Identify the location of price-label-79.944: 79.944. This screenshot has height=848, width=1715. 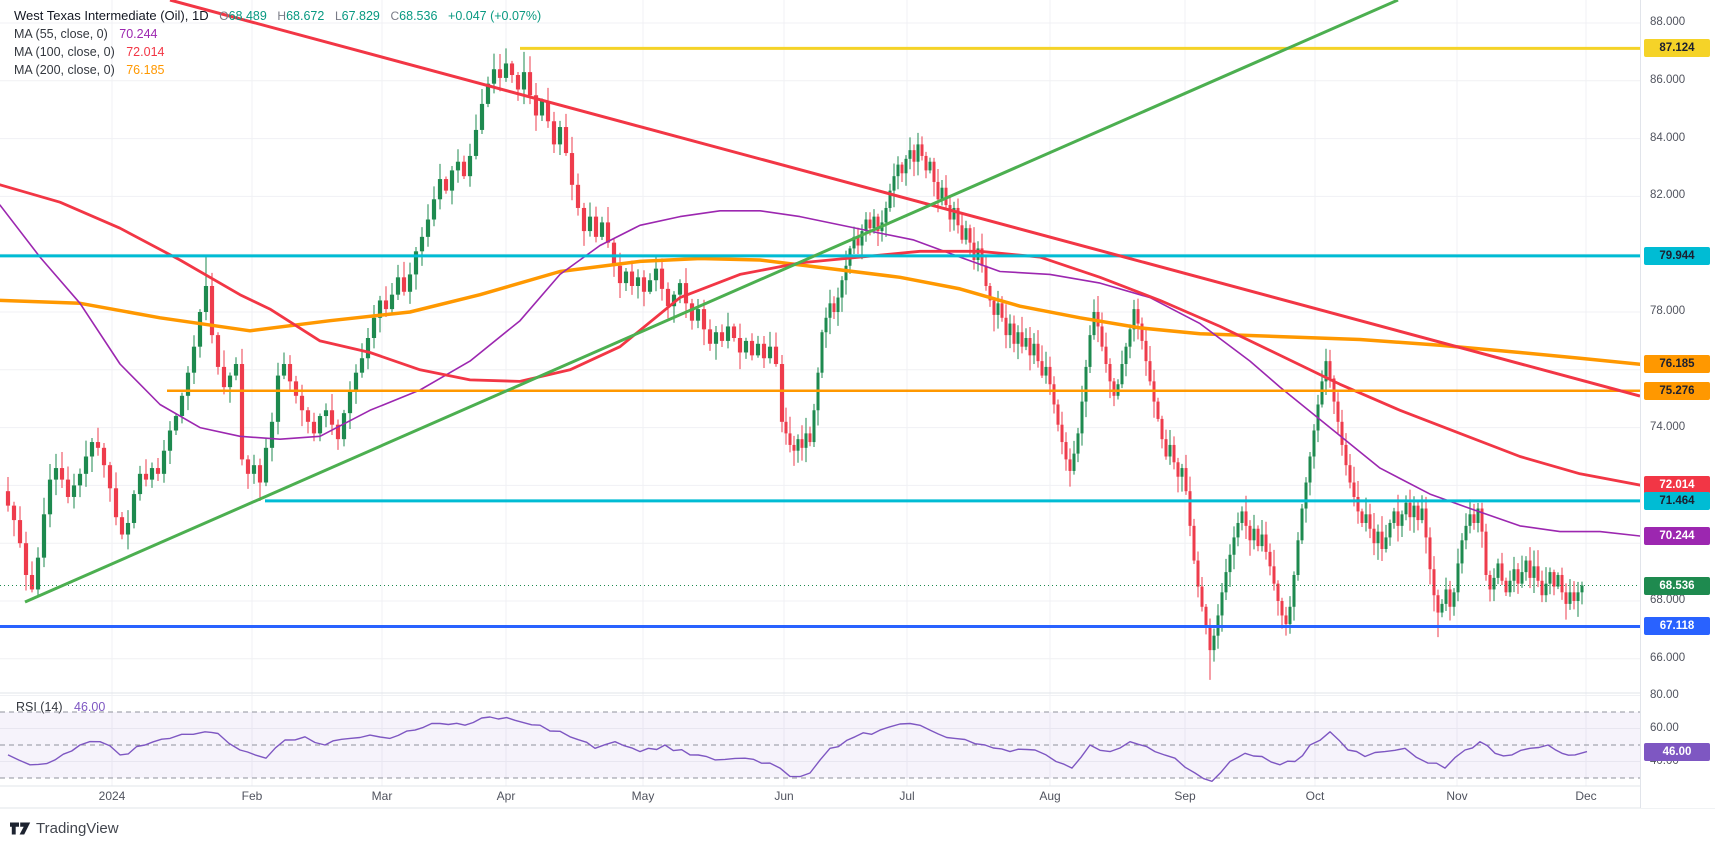
(1677, 255).